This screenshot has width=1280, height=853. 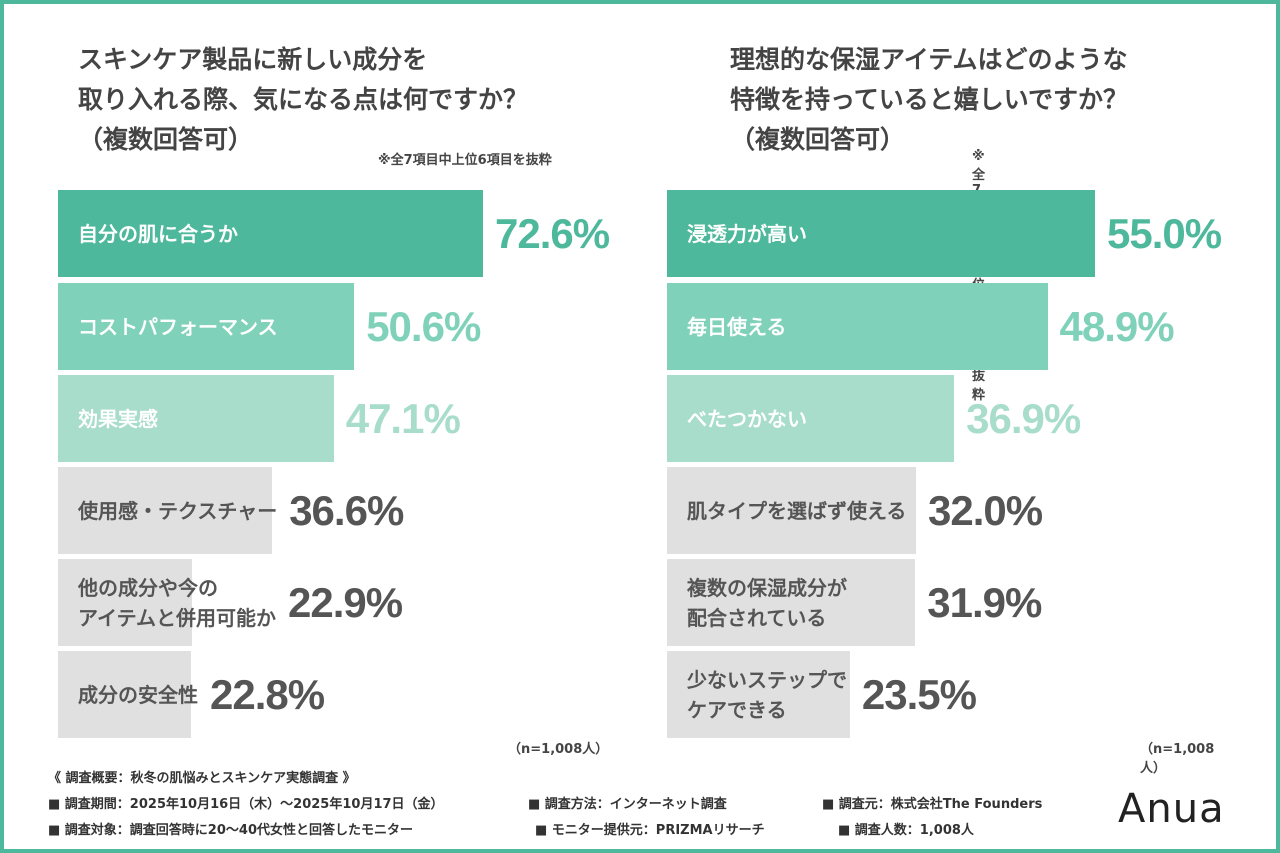 What do you see at coordinates (118, 418) in the screenshot?
I see `bar-label: 効果実感` at bounding box center [118, 418].